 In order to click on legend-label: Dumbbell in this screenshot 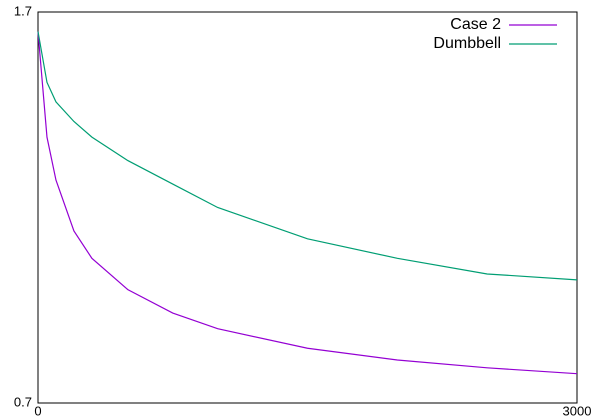, I will do `click(467, 43)`.